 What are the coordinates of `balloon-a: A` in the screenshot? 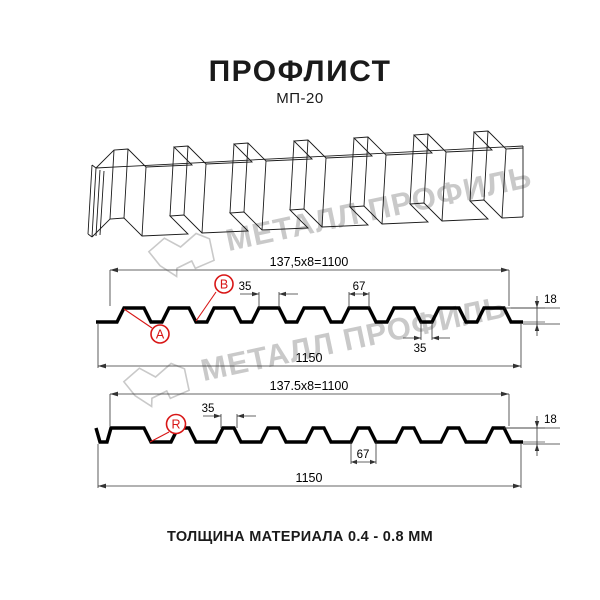 It's located at (146, 326).